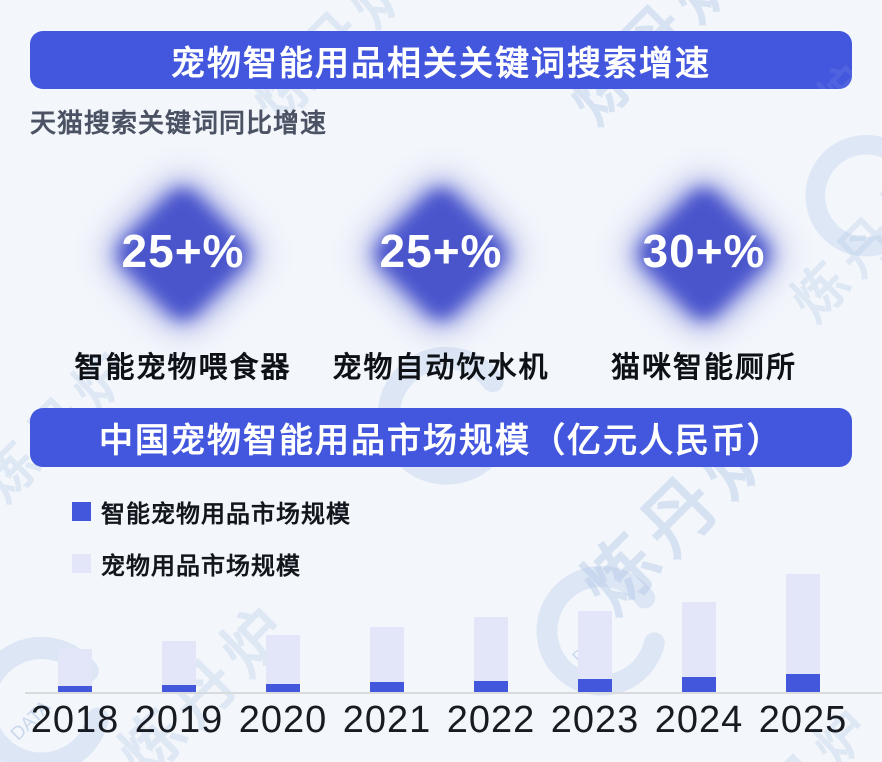 This screenshot has height=762, width=882. Describe the element at coordinates (595, 720) in the screenshot. I see `x-tick-2023: 2023` at that location.